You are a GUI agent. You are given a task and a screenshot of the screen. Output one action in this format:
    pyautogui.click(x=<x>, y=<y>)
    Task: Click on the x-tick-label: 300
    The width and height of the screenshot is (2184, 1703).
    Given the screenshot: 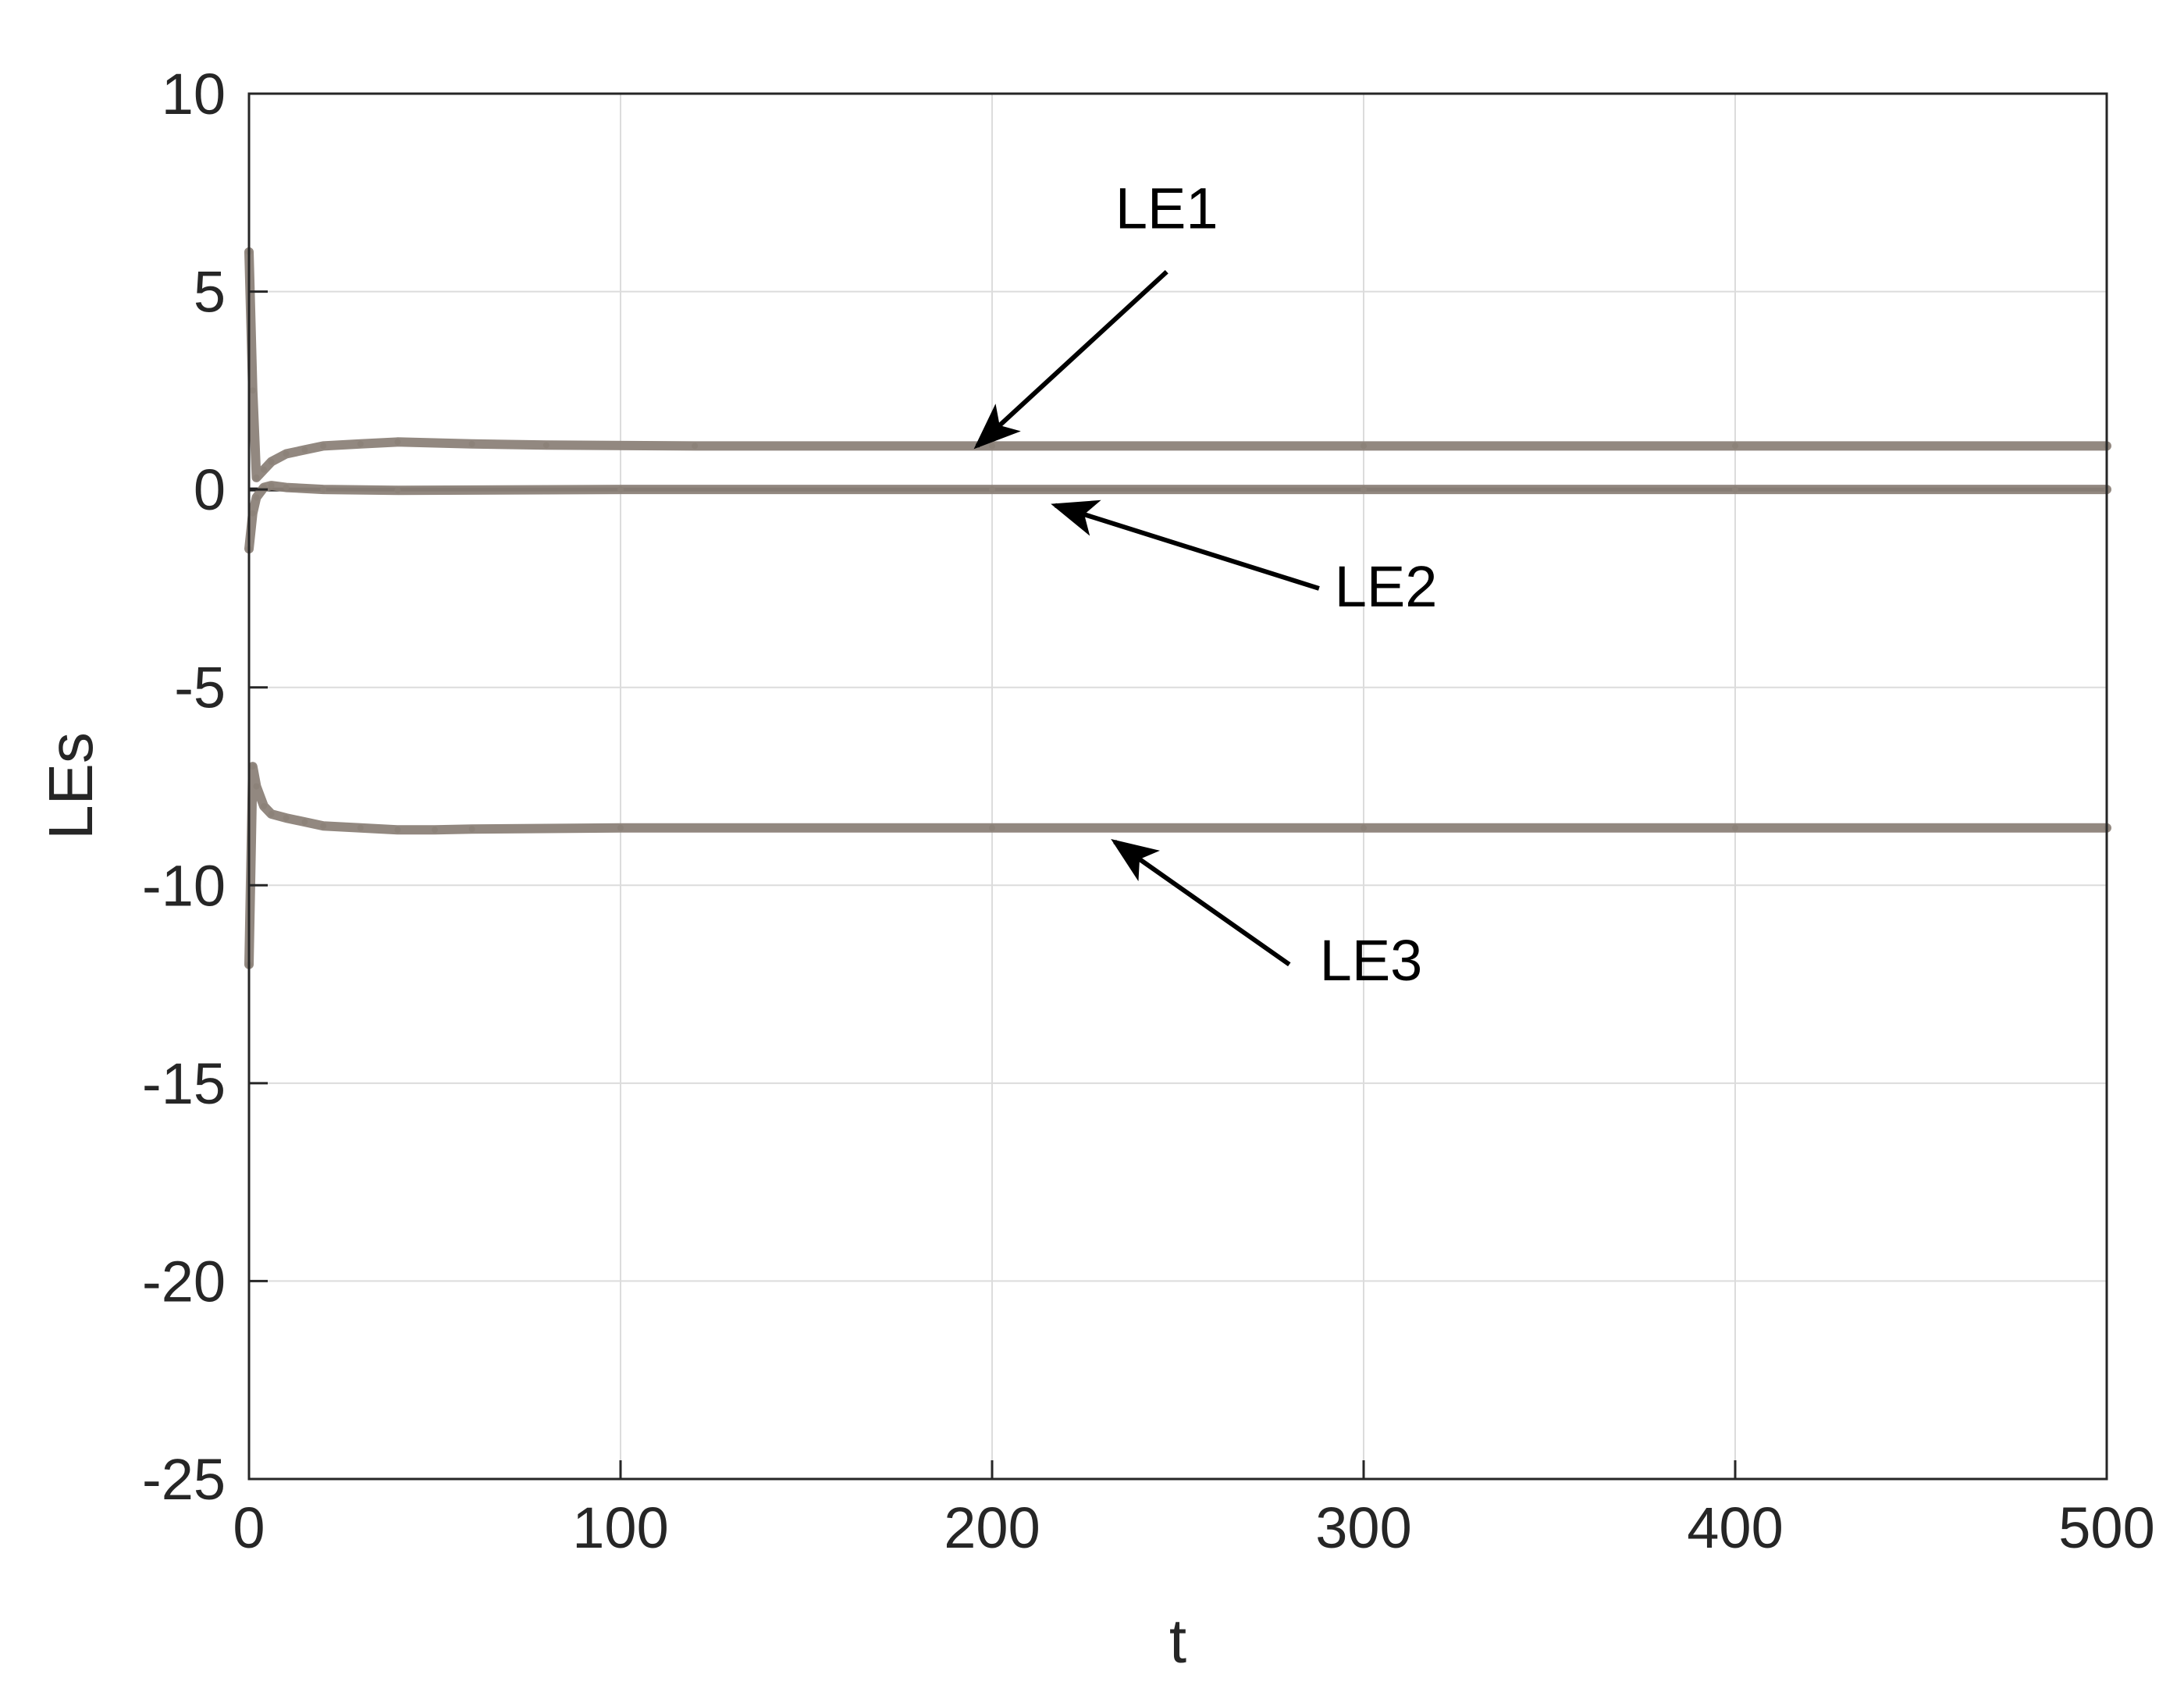 What is the action you would take?
    pyautogui.click(x=1363, y=1527)
    